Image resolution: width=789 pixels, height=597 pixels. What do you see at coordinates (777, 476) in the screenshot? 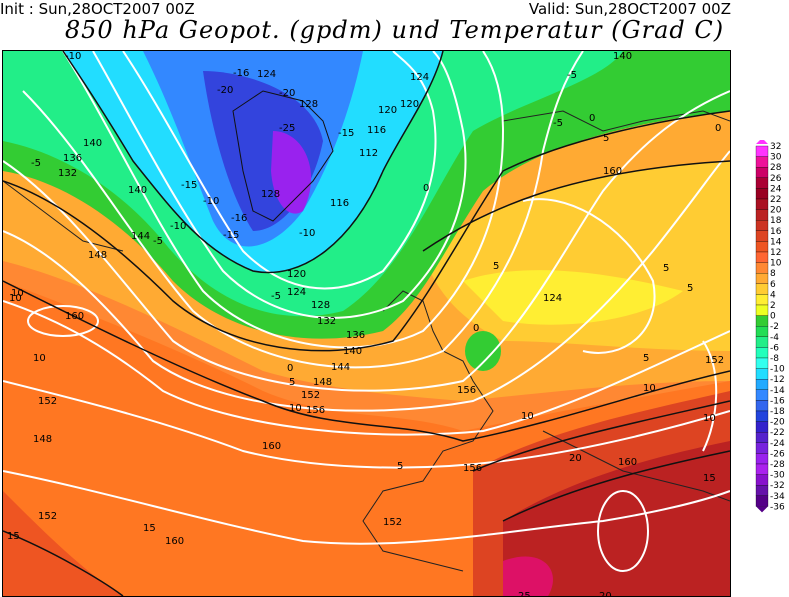
I see `legend-label: -30` at bounding box center [777, 476].